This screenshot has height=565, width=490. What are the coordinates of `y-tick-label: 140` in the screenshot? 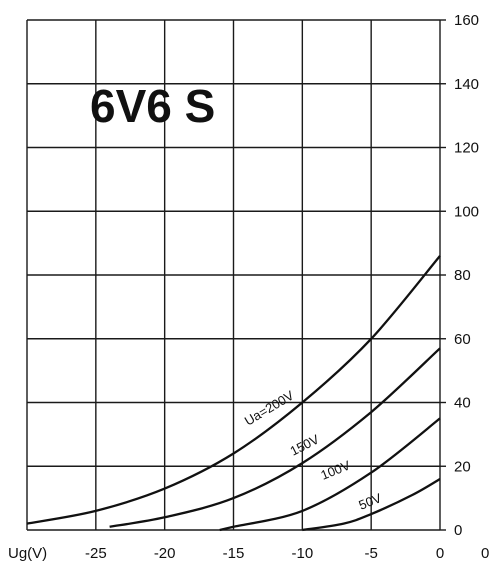 It's located at (466, 84).